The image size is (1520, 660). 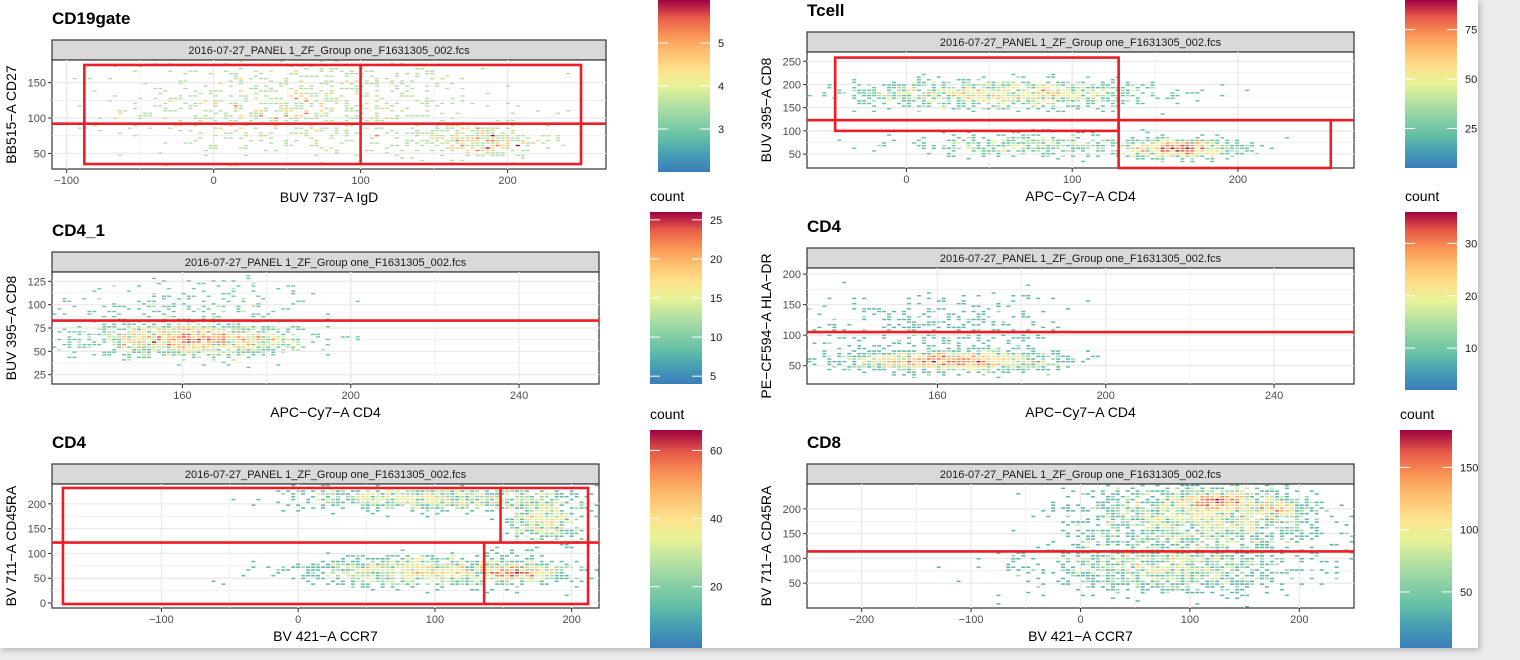 I want to click on legend-colorbar, so click(x=1431, y=301).